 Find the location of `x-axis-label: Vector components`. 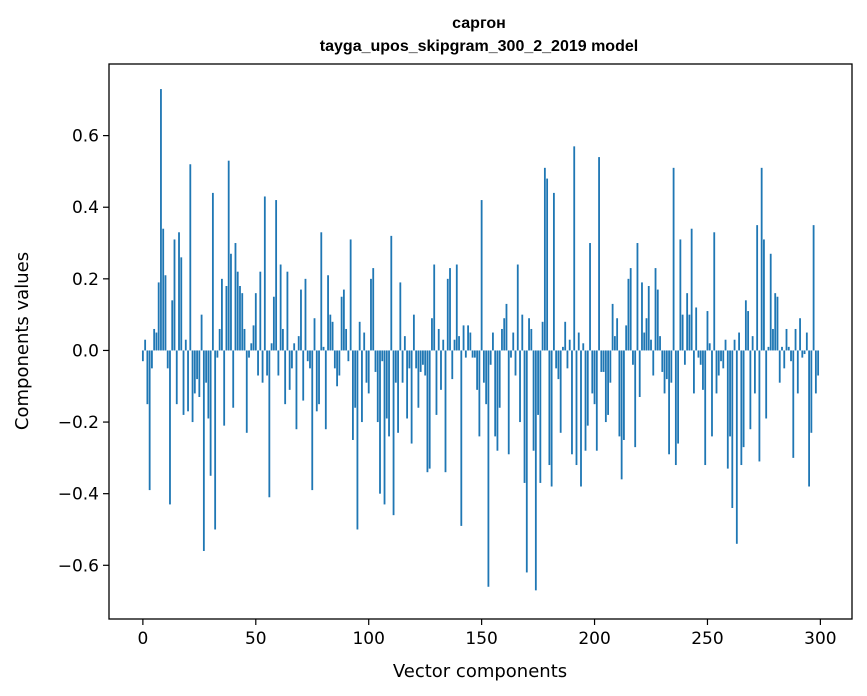

x-axis-label: Vector components is located at coordinates (480, 671).